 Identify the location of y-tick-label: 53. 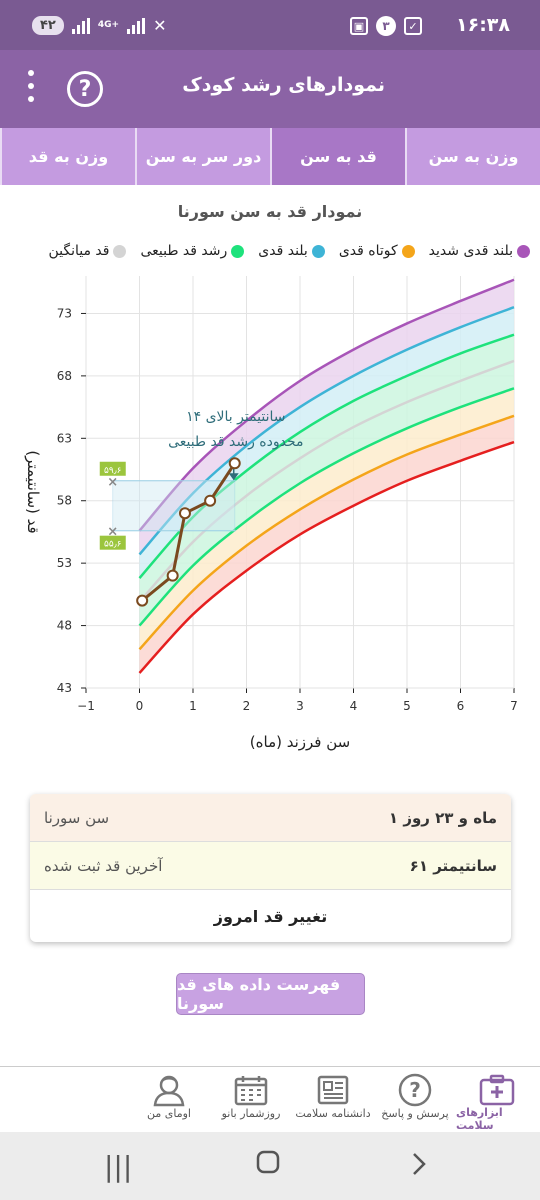
(64, 563).